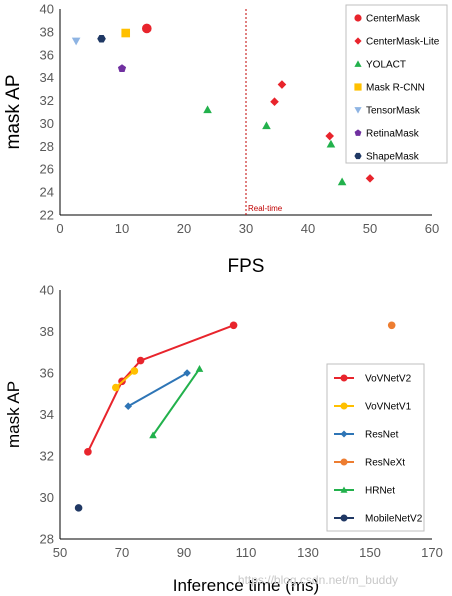 This screenshot has width=452, height=596. I want to click on series-tensormask, so click(76, 41).